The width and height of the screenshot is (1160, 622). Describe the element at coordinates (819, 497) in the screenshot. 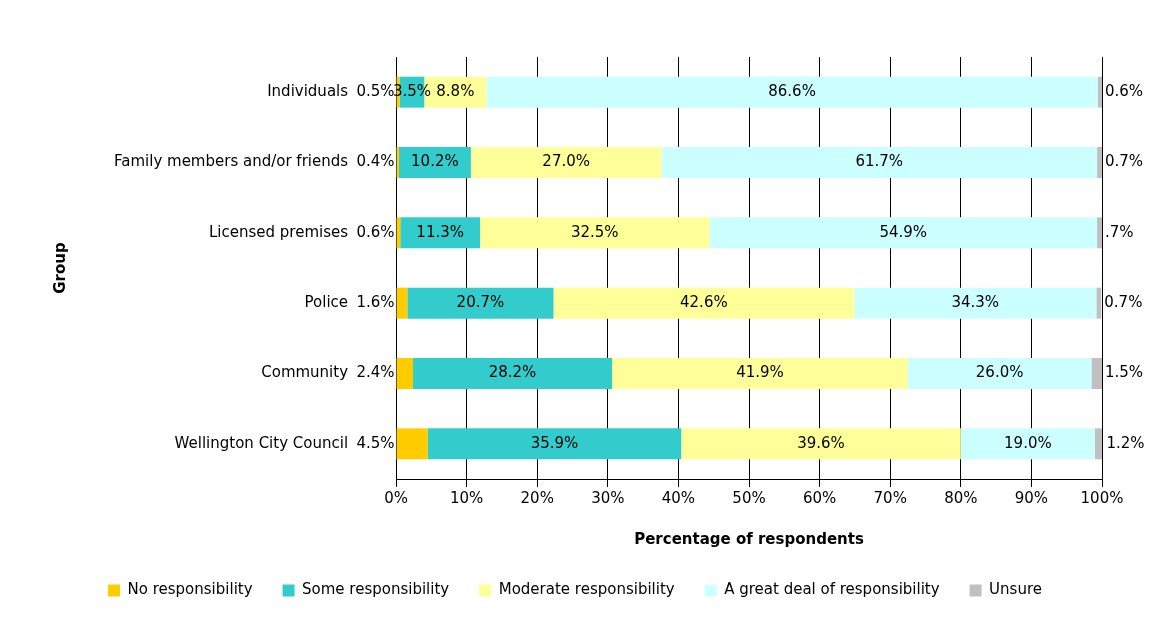

I see `x-tick-label: 60%` at that location.